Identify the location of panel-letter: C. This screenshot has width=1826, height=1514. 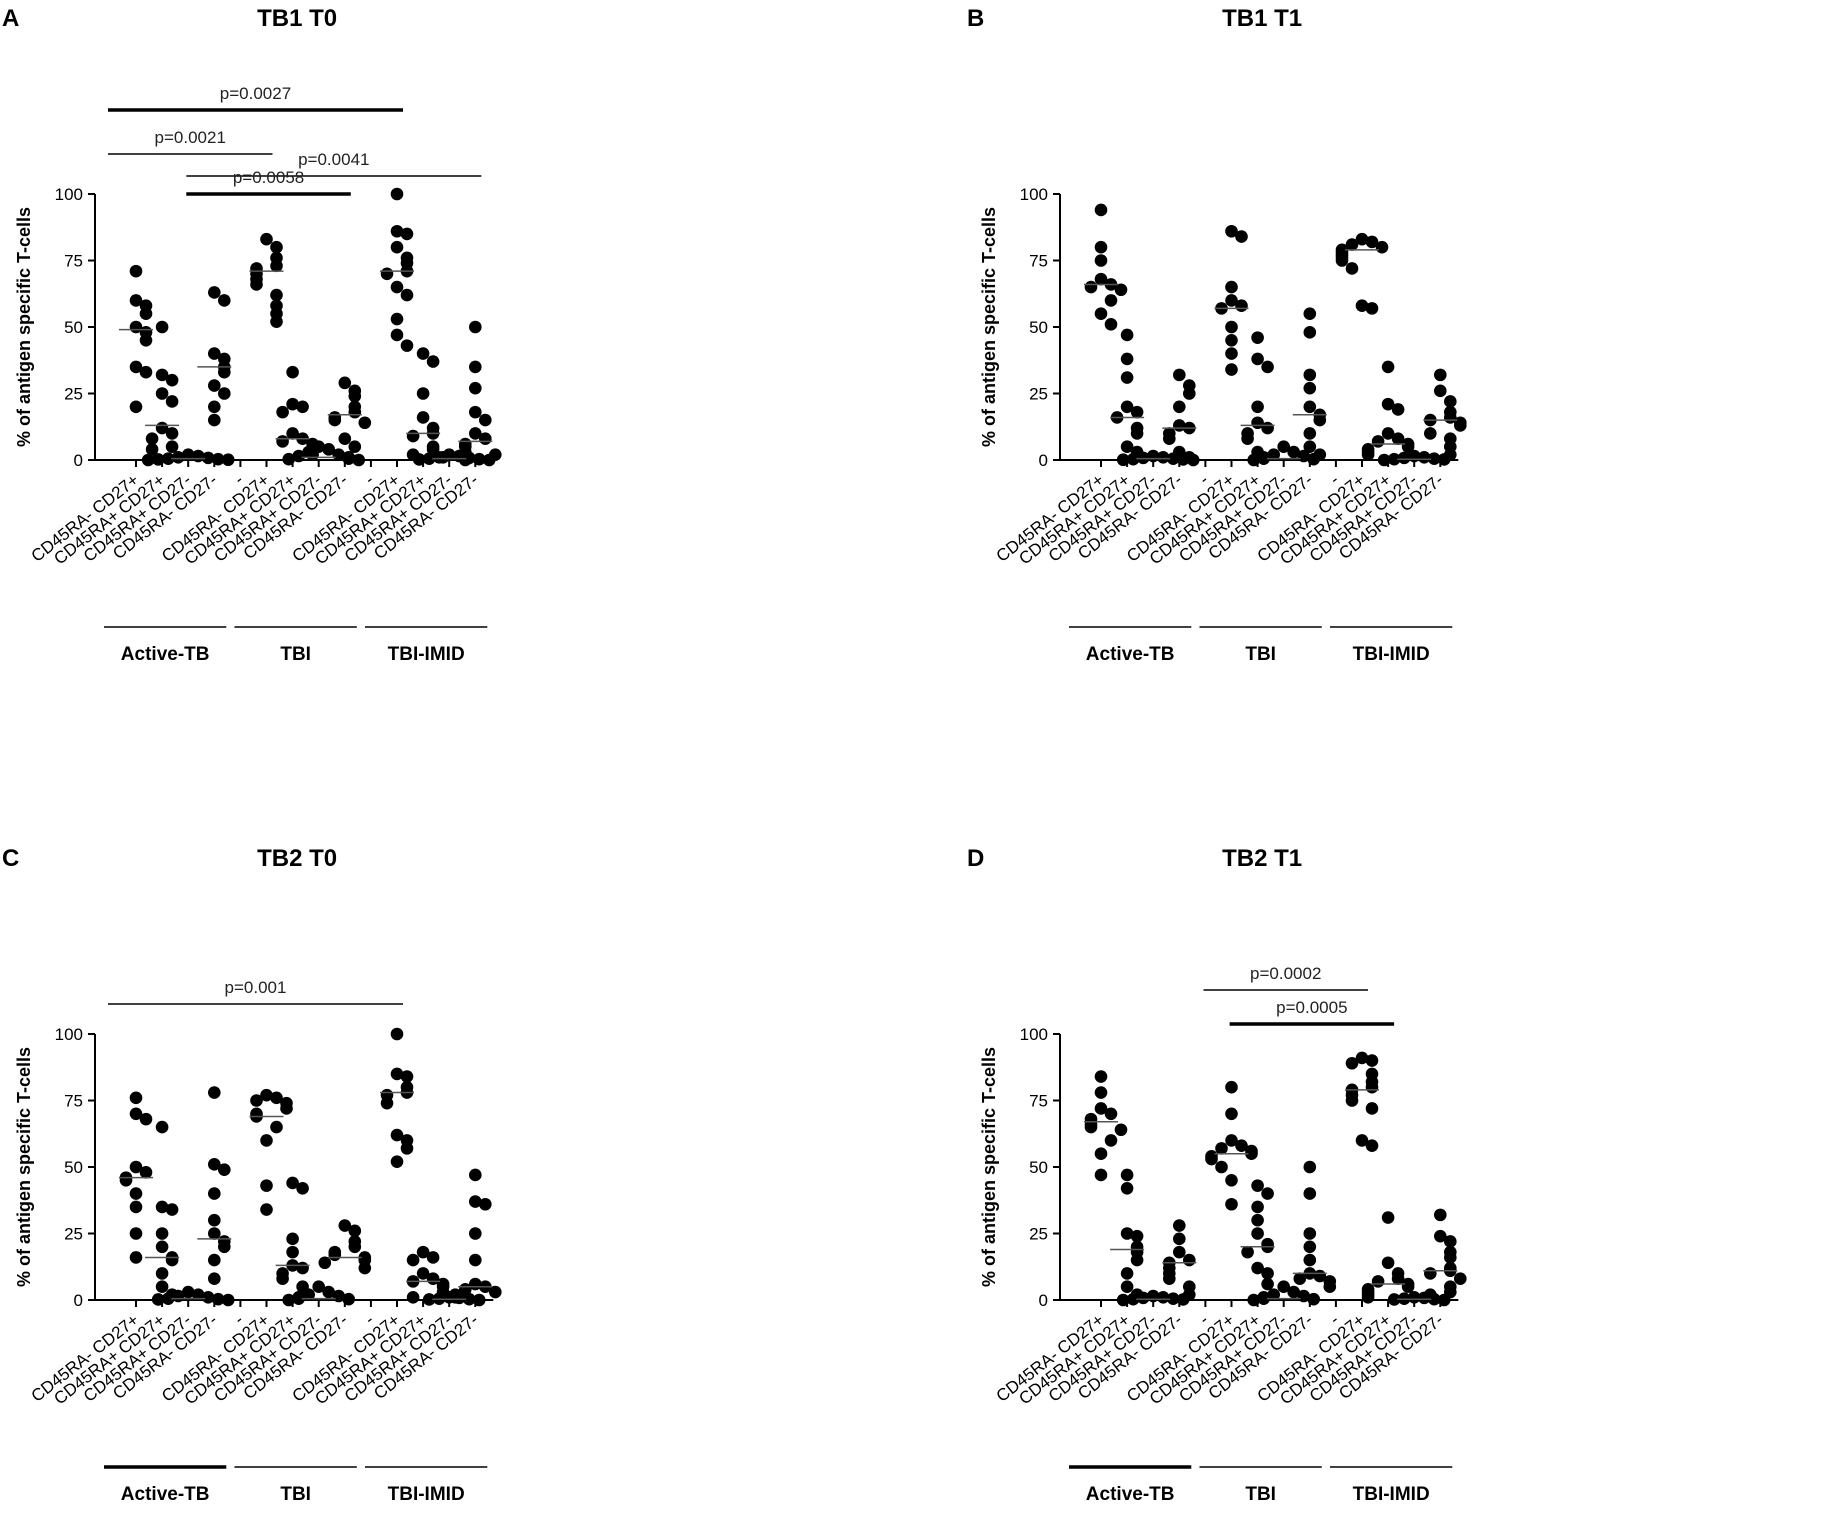
(10, 858).